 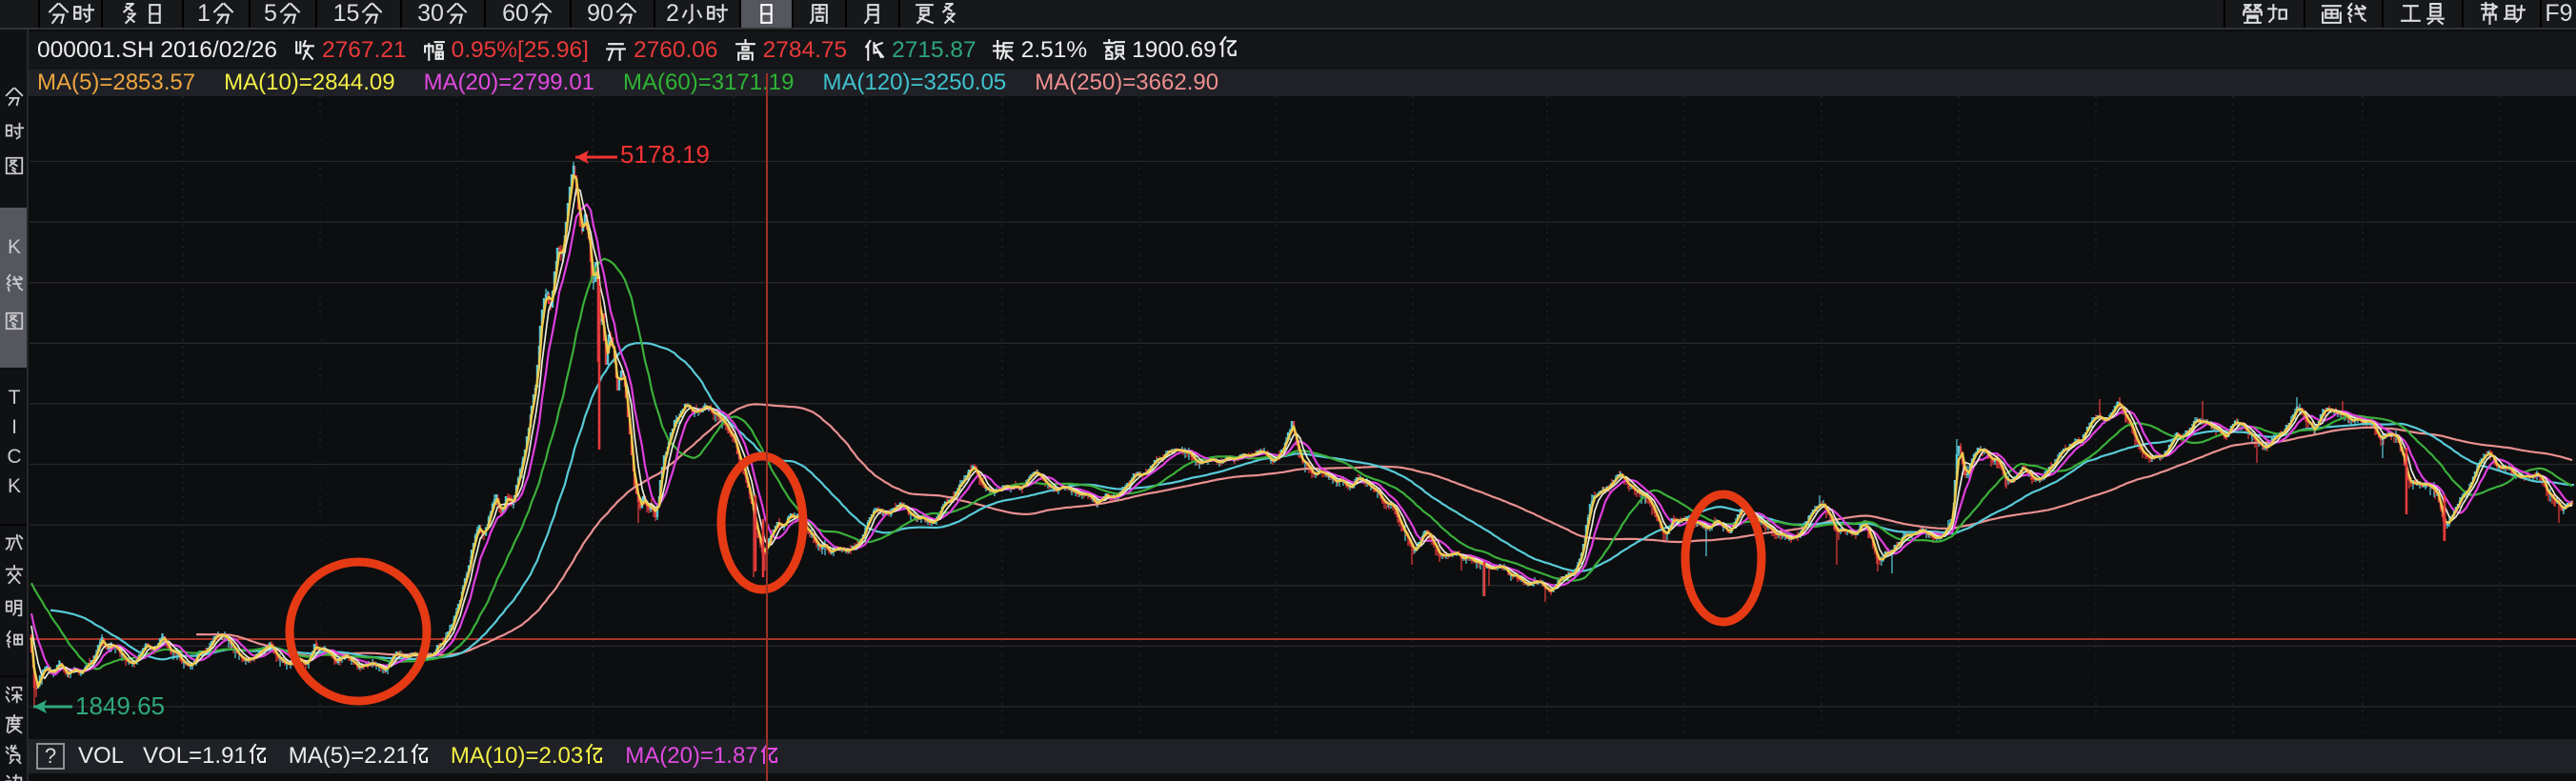 What do you see at coordinates (120, 705) in the screenshot?
I see `svg-text: 1849.65` at bounding box center [120, 705].